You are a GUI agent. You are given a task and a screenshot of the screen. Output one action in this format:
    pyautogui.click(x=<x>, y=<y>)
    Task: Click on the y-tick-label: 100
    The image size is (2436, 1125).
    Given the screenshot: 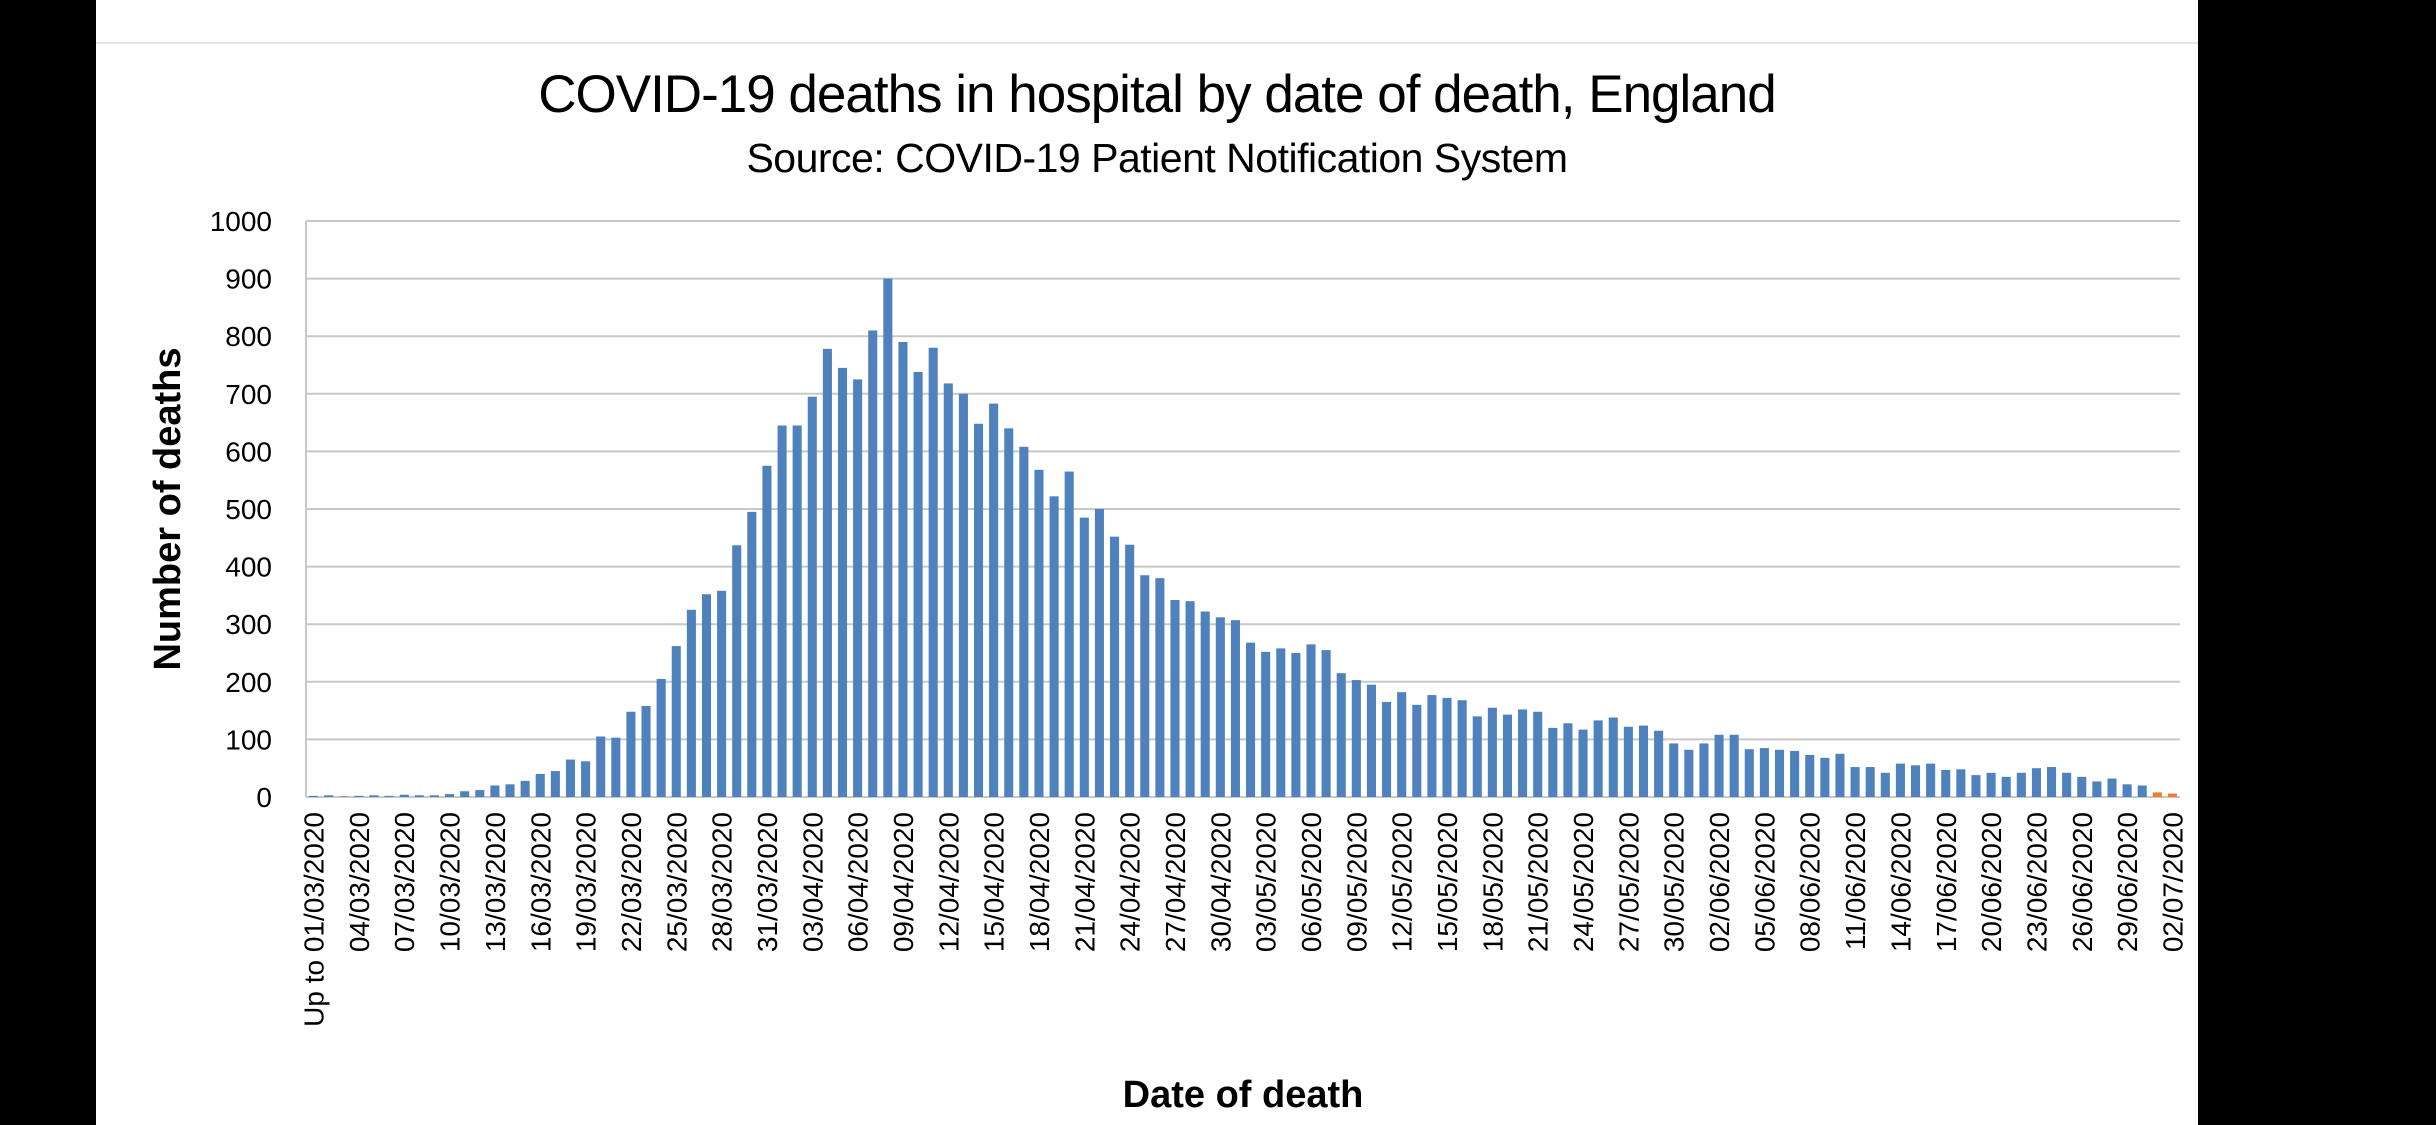 What is the action you would take?
    pyautogui.click(x=248, y=739)
    